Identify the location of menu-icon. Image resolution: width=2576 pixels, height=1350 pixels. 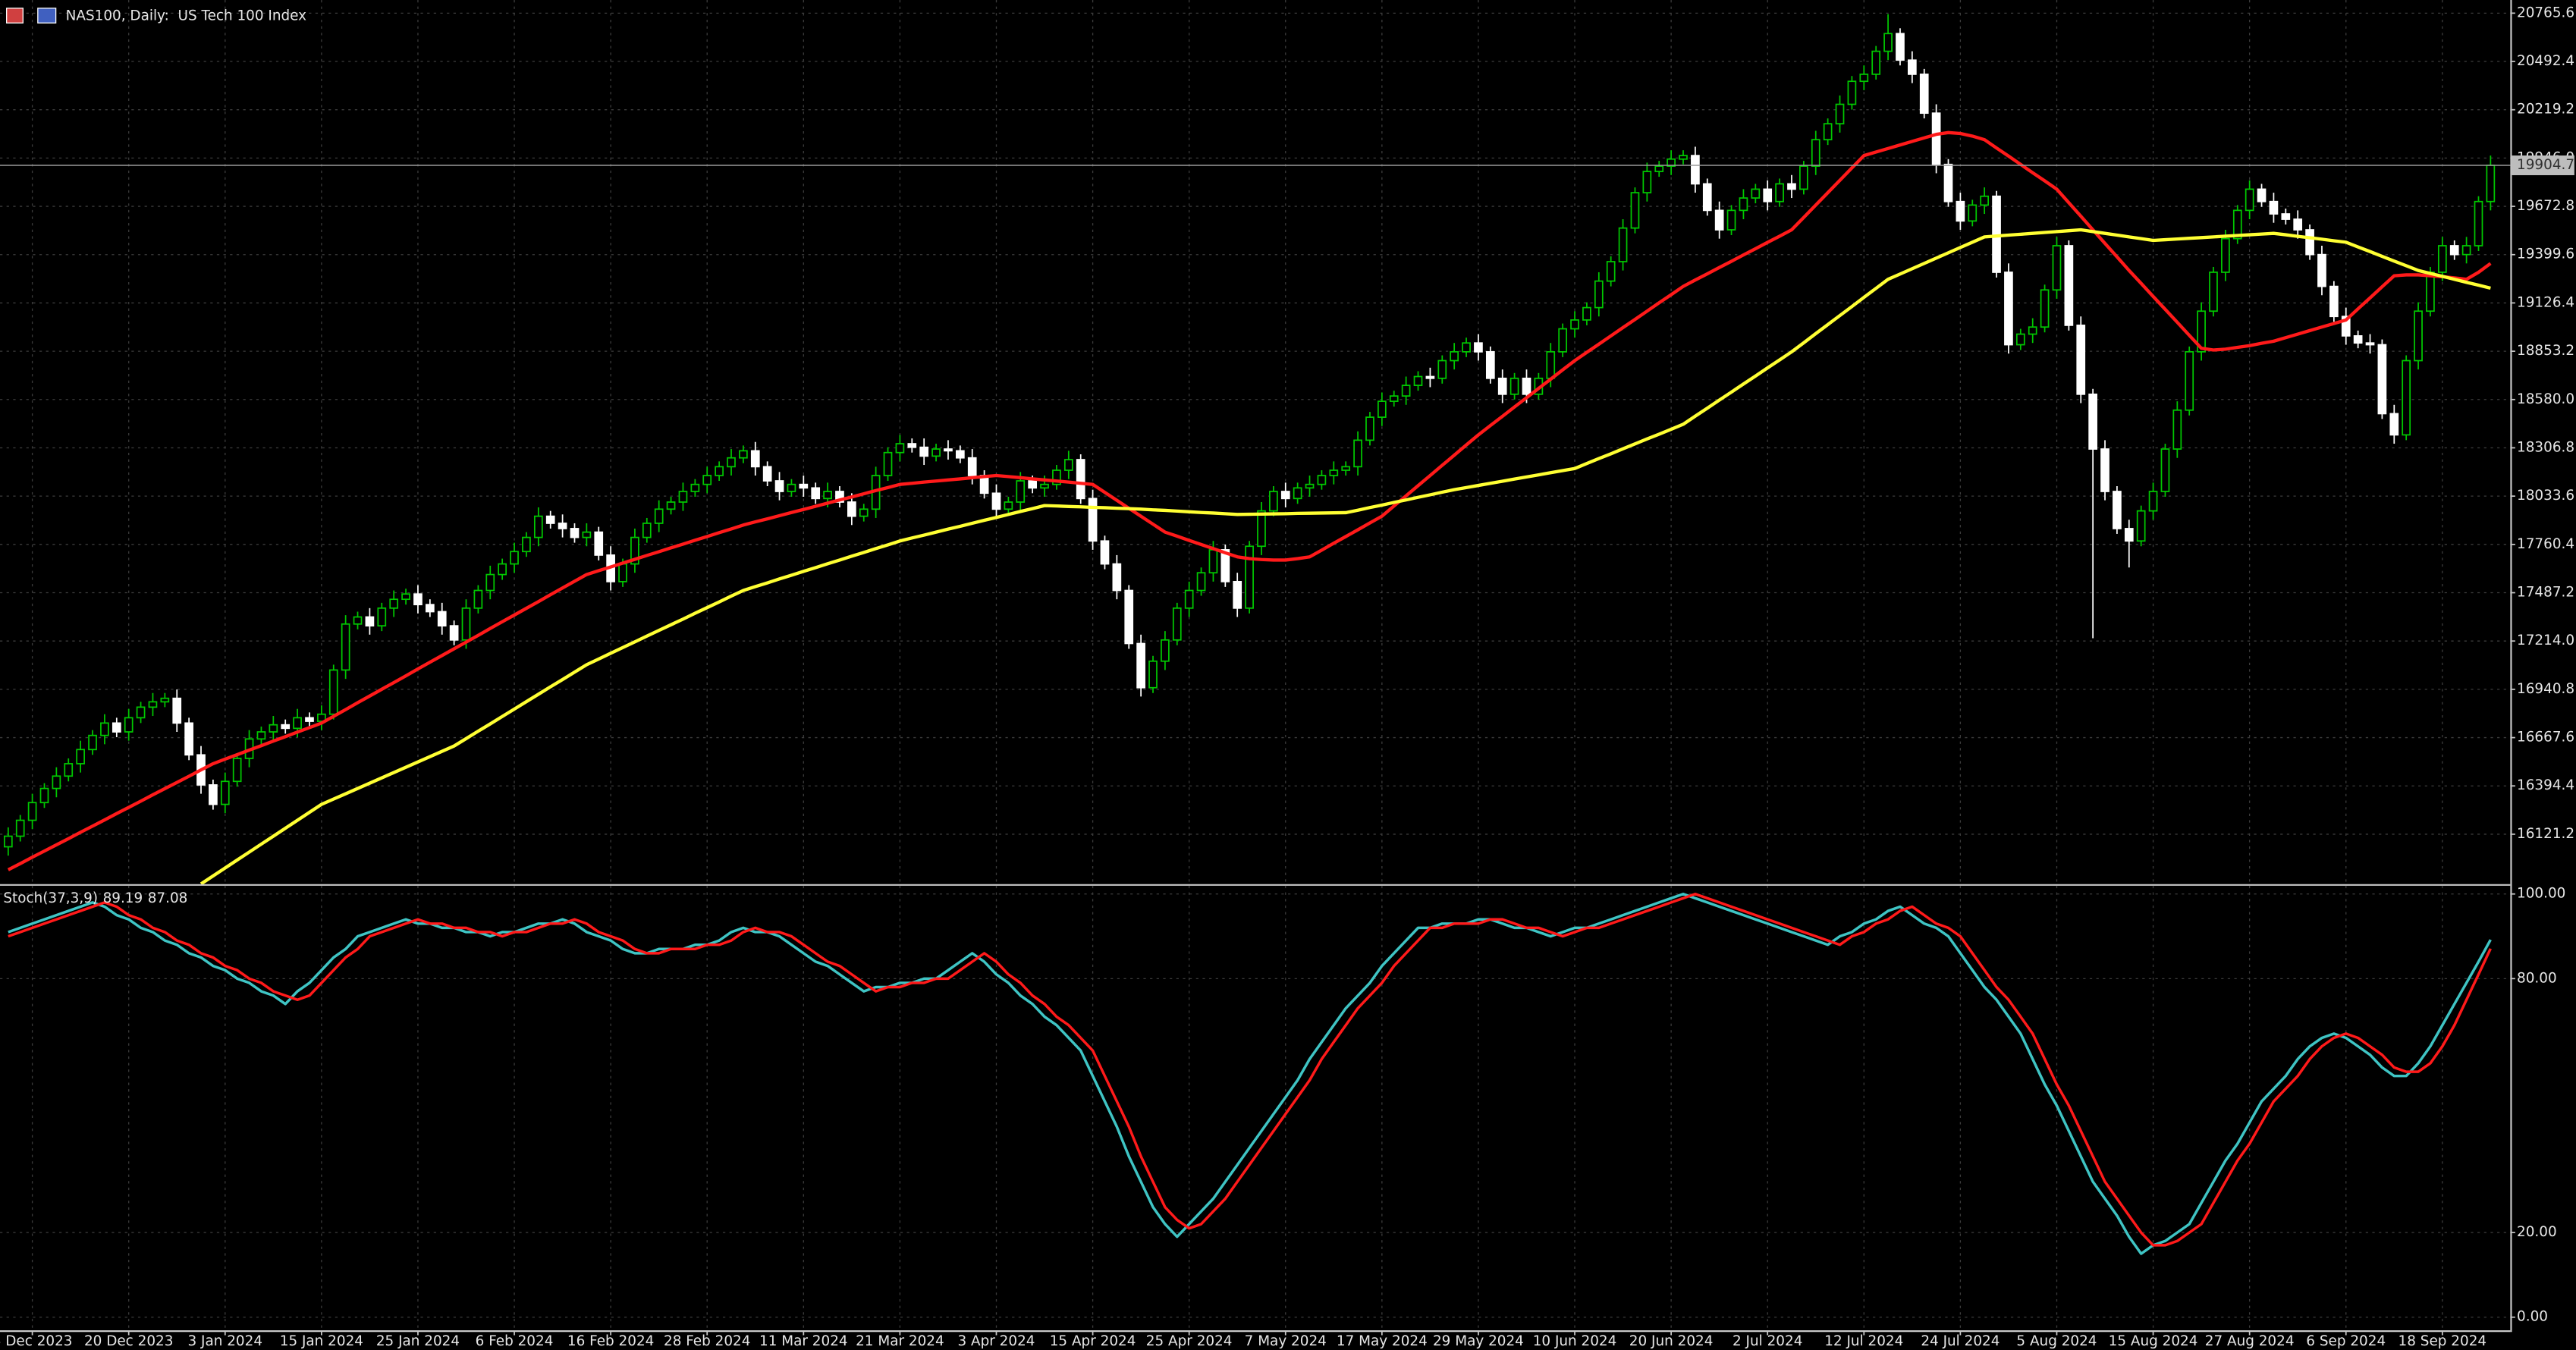
(15, 16).